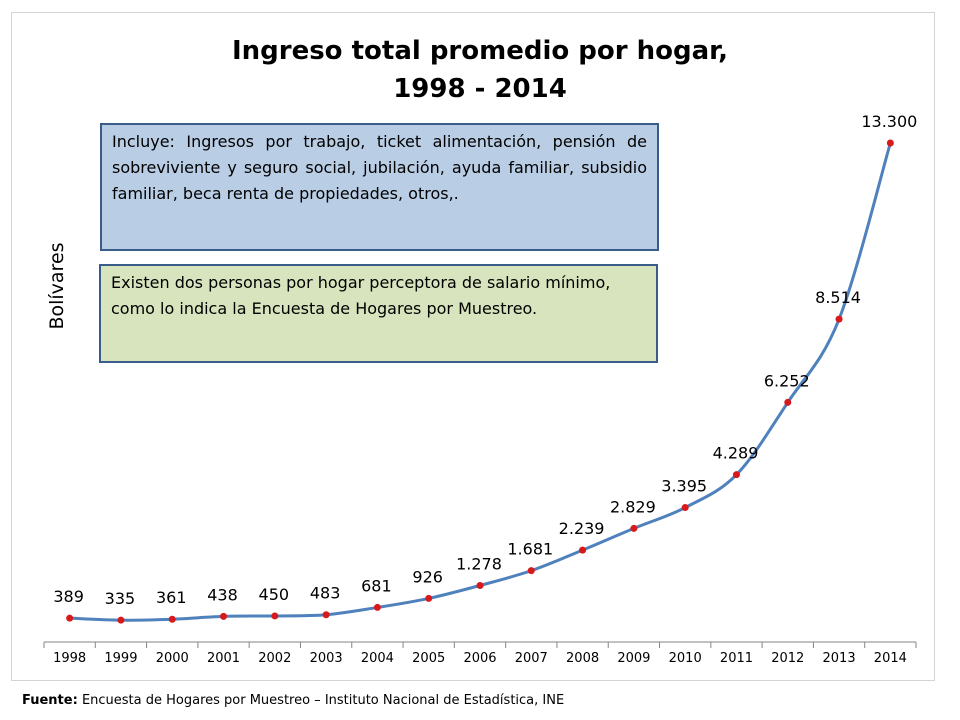  Describe the element at coordinates (274, 594) in the screenshot. I see `data-label: 450` at that location.